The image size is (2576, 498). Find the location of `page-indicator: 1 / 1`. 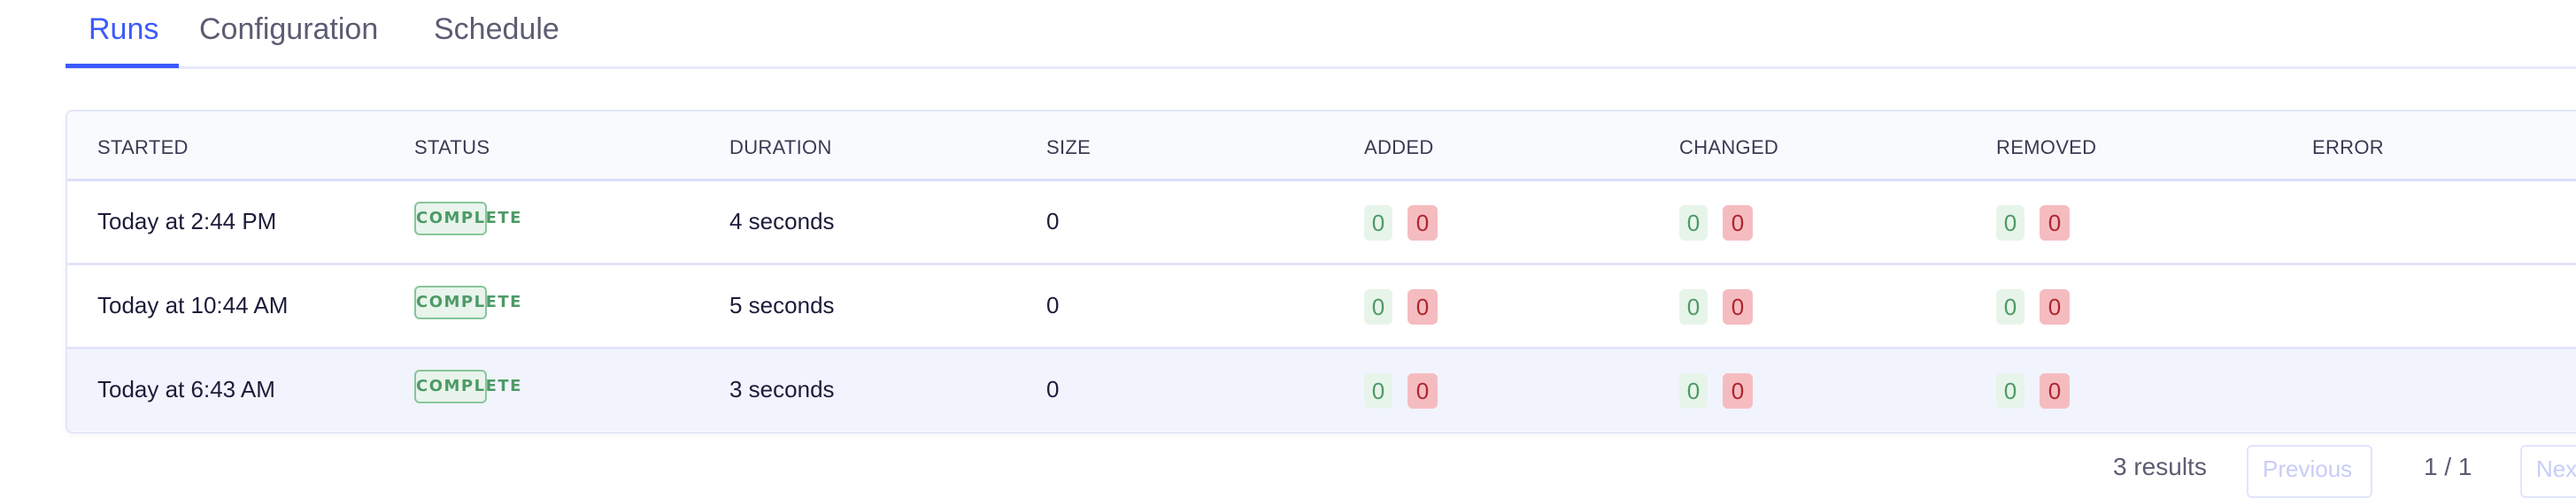

page-indicator: 1 / 1 is located at coordinates (2448, 467).